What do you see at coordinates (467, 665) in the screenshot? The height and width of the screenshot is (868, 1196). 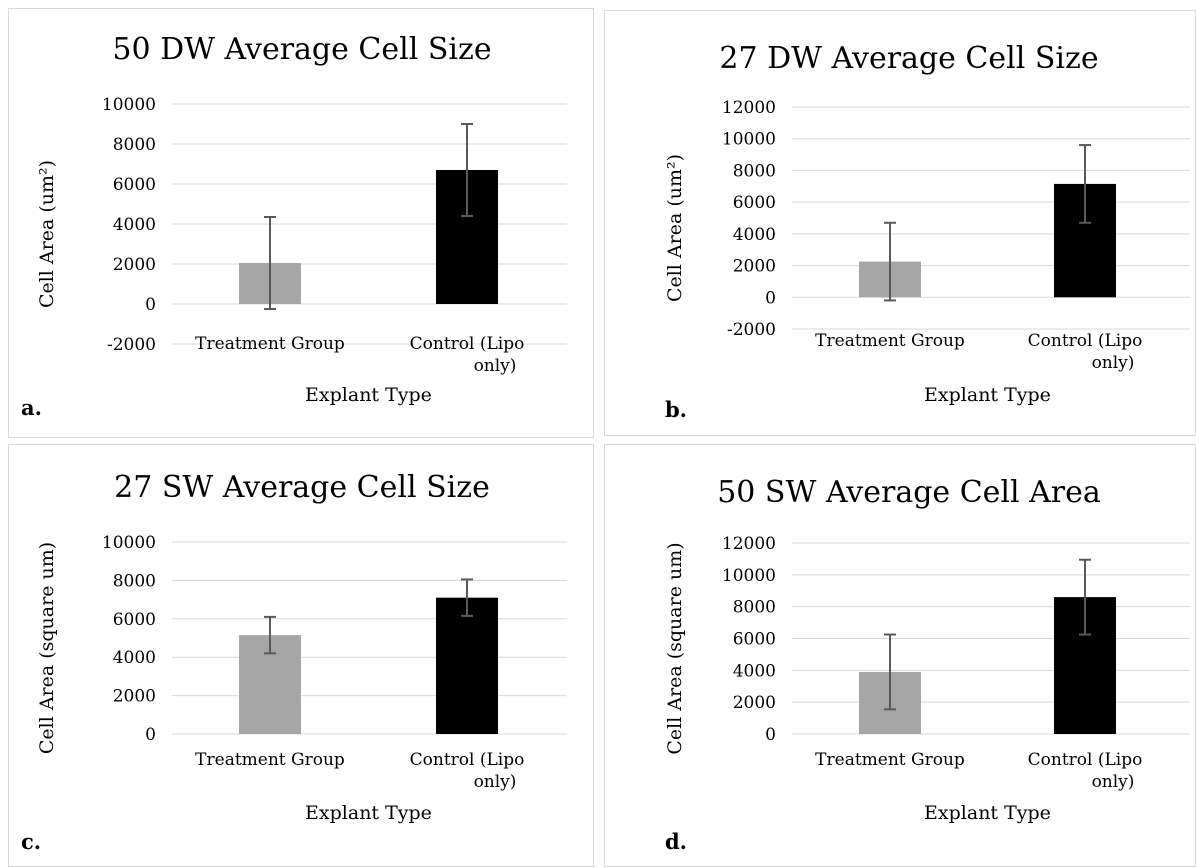 I see `bar` at bounding box center [467, 665].